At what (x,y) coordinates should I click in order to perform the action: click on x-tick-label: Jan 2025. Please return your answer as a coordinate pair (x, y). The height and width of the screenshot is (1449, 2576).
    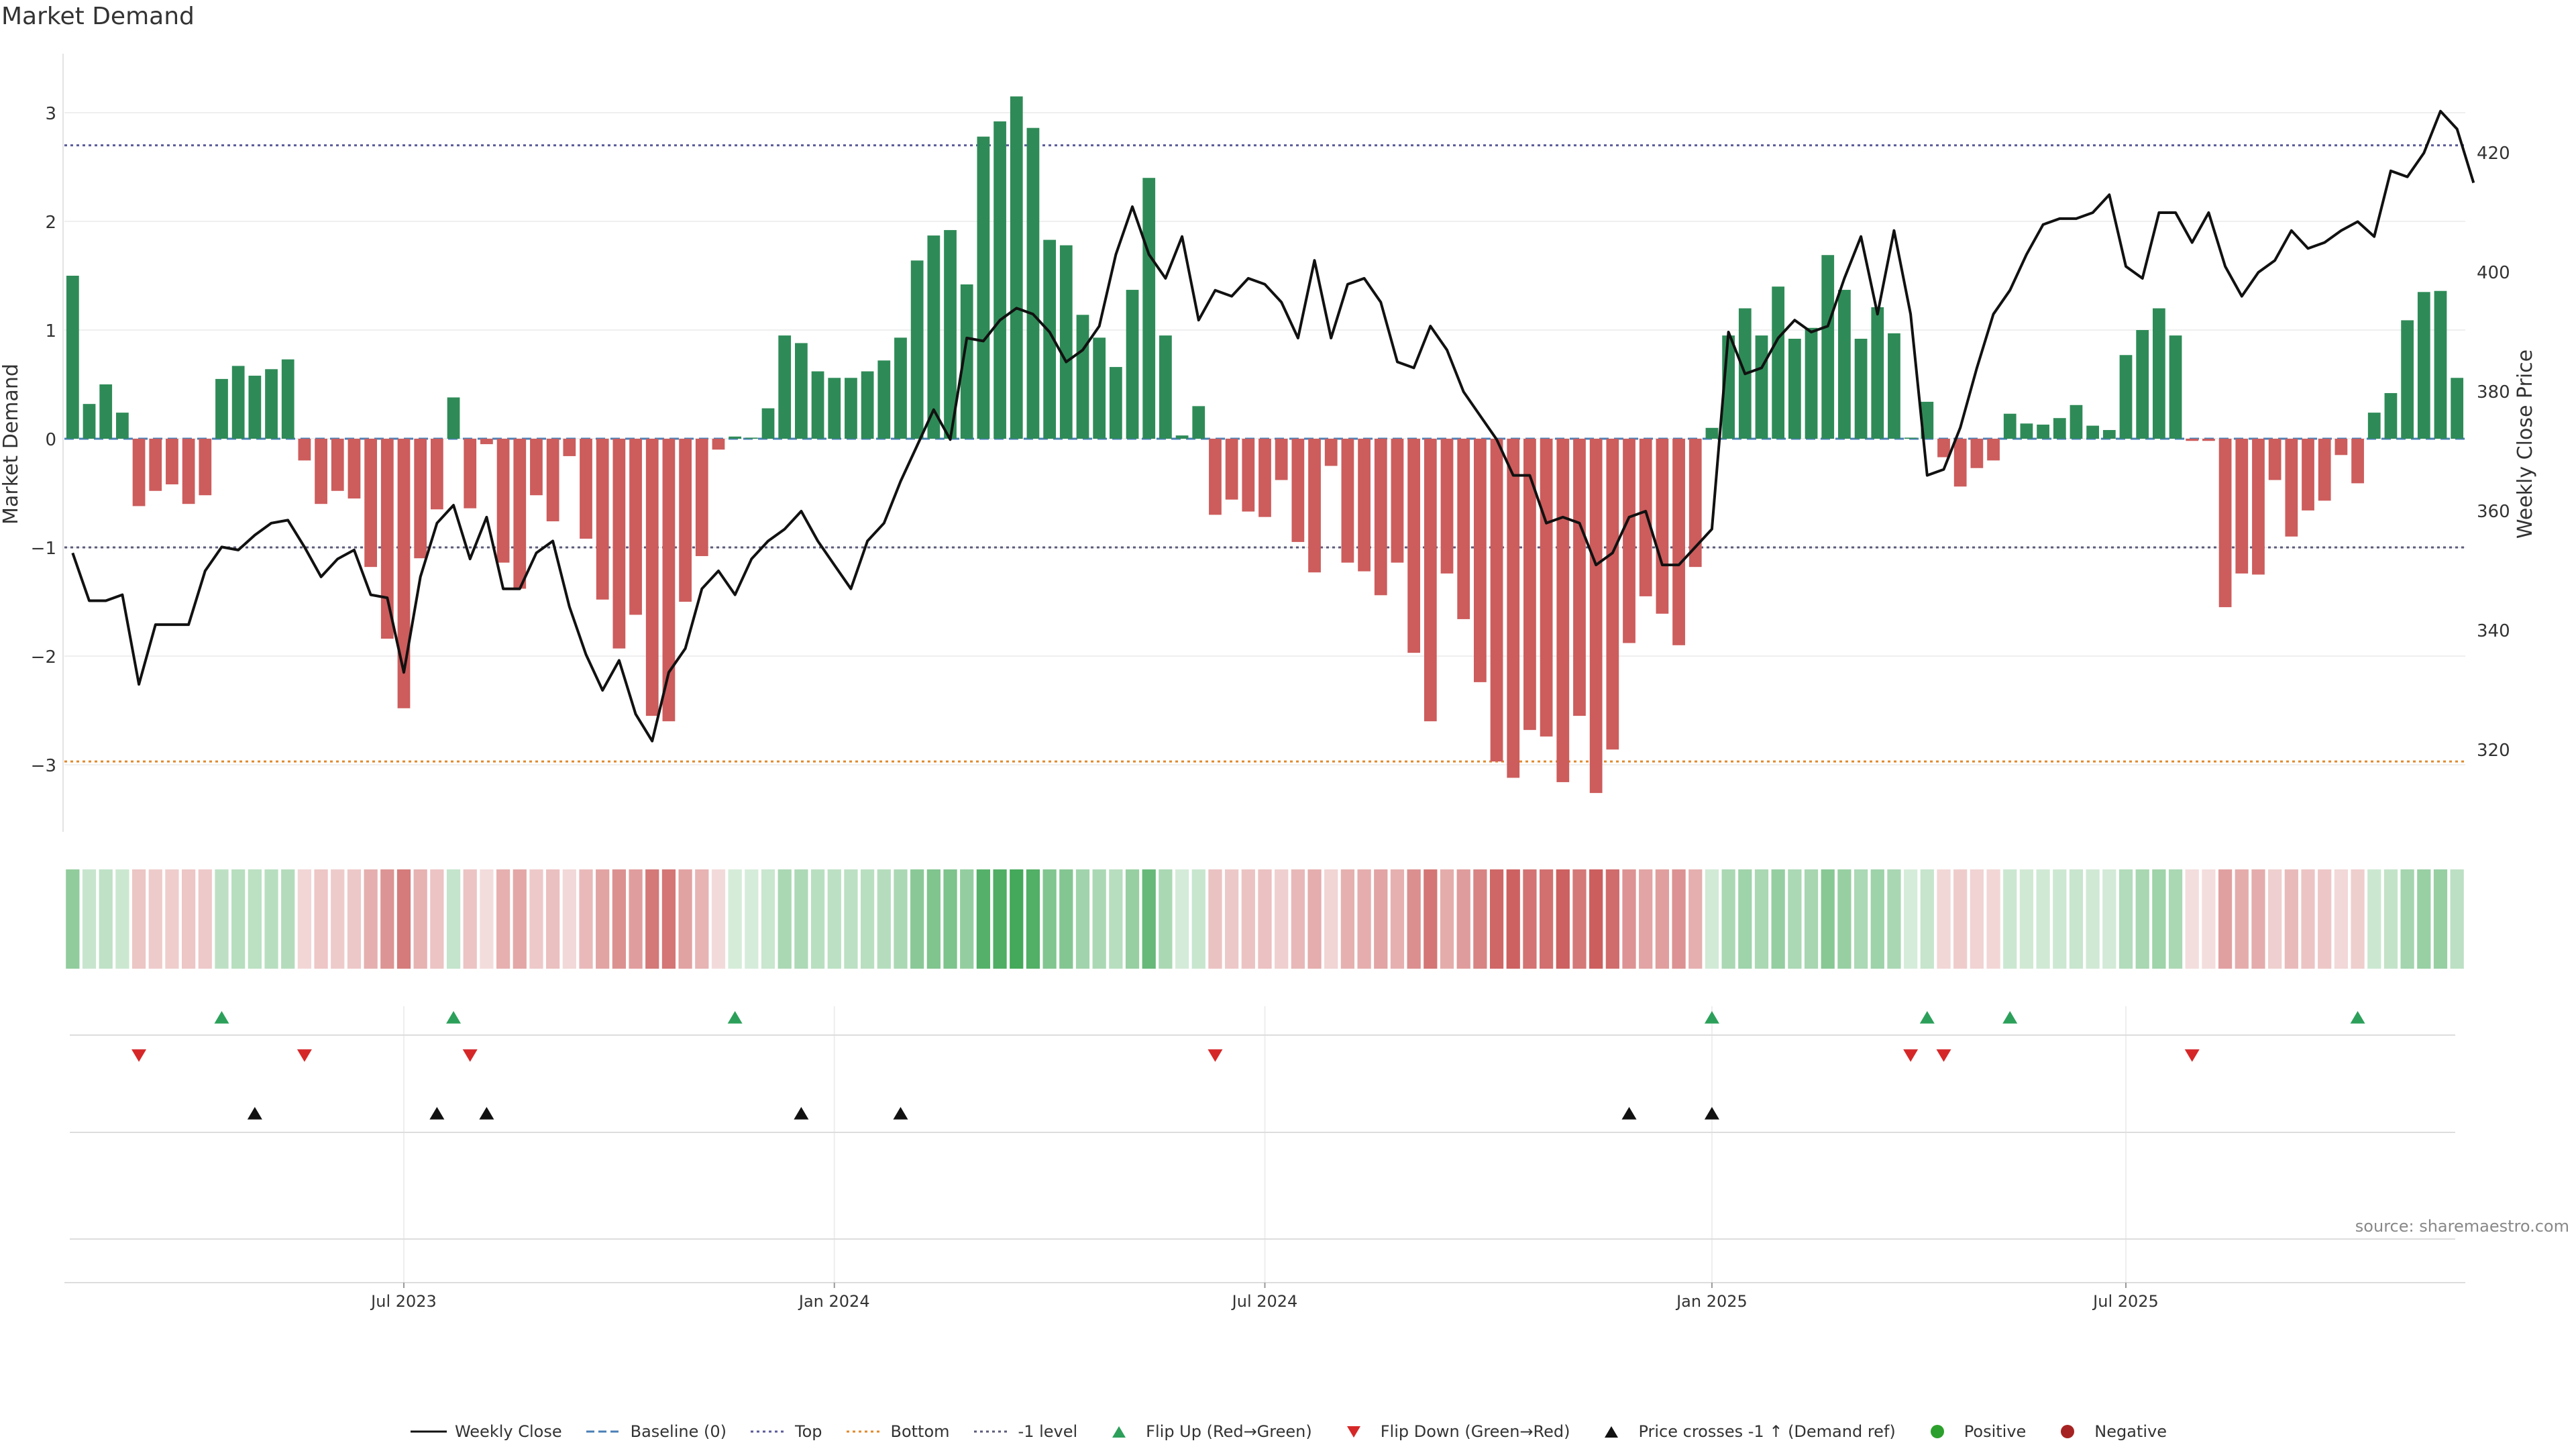
    Looking at the image, I should click on (1711, 1301).